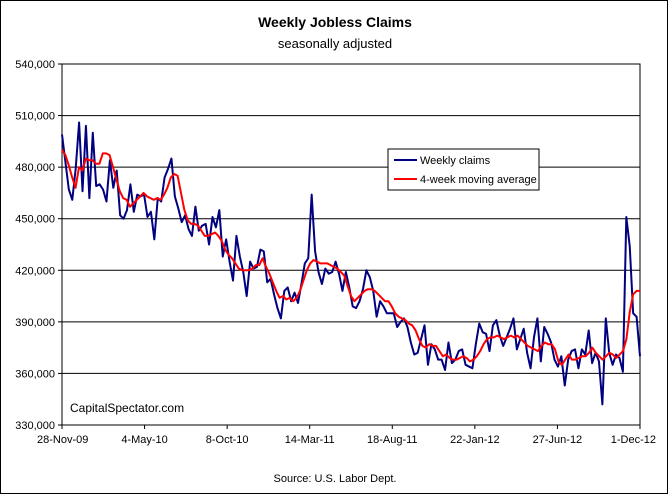 This screenshot has width=668, height=495. I want to click on legend-box, so click(463, 169).